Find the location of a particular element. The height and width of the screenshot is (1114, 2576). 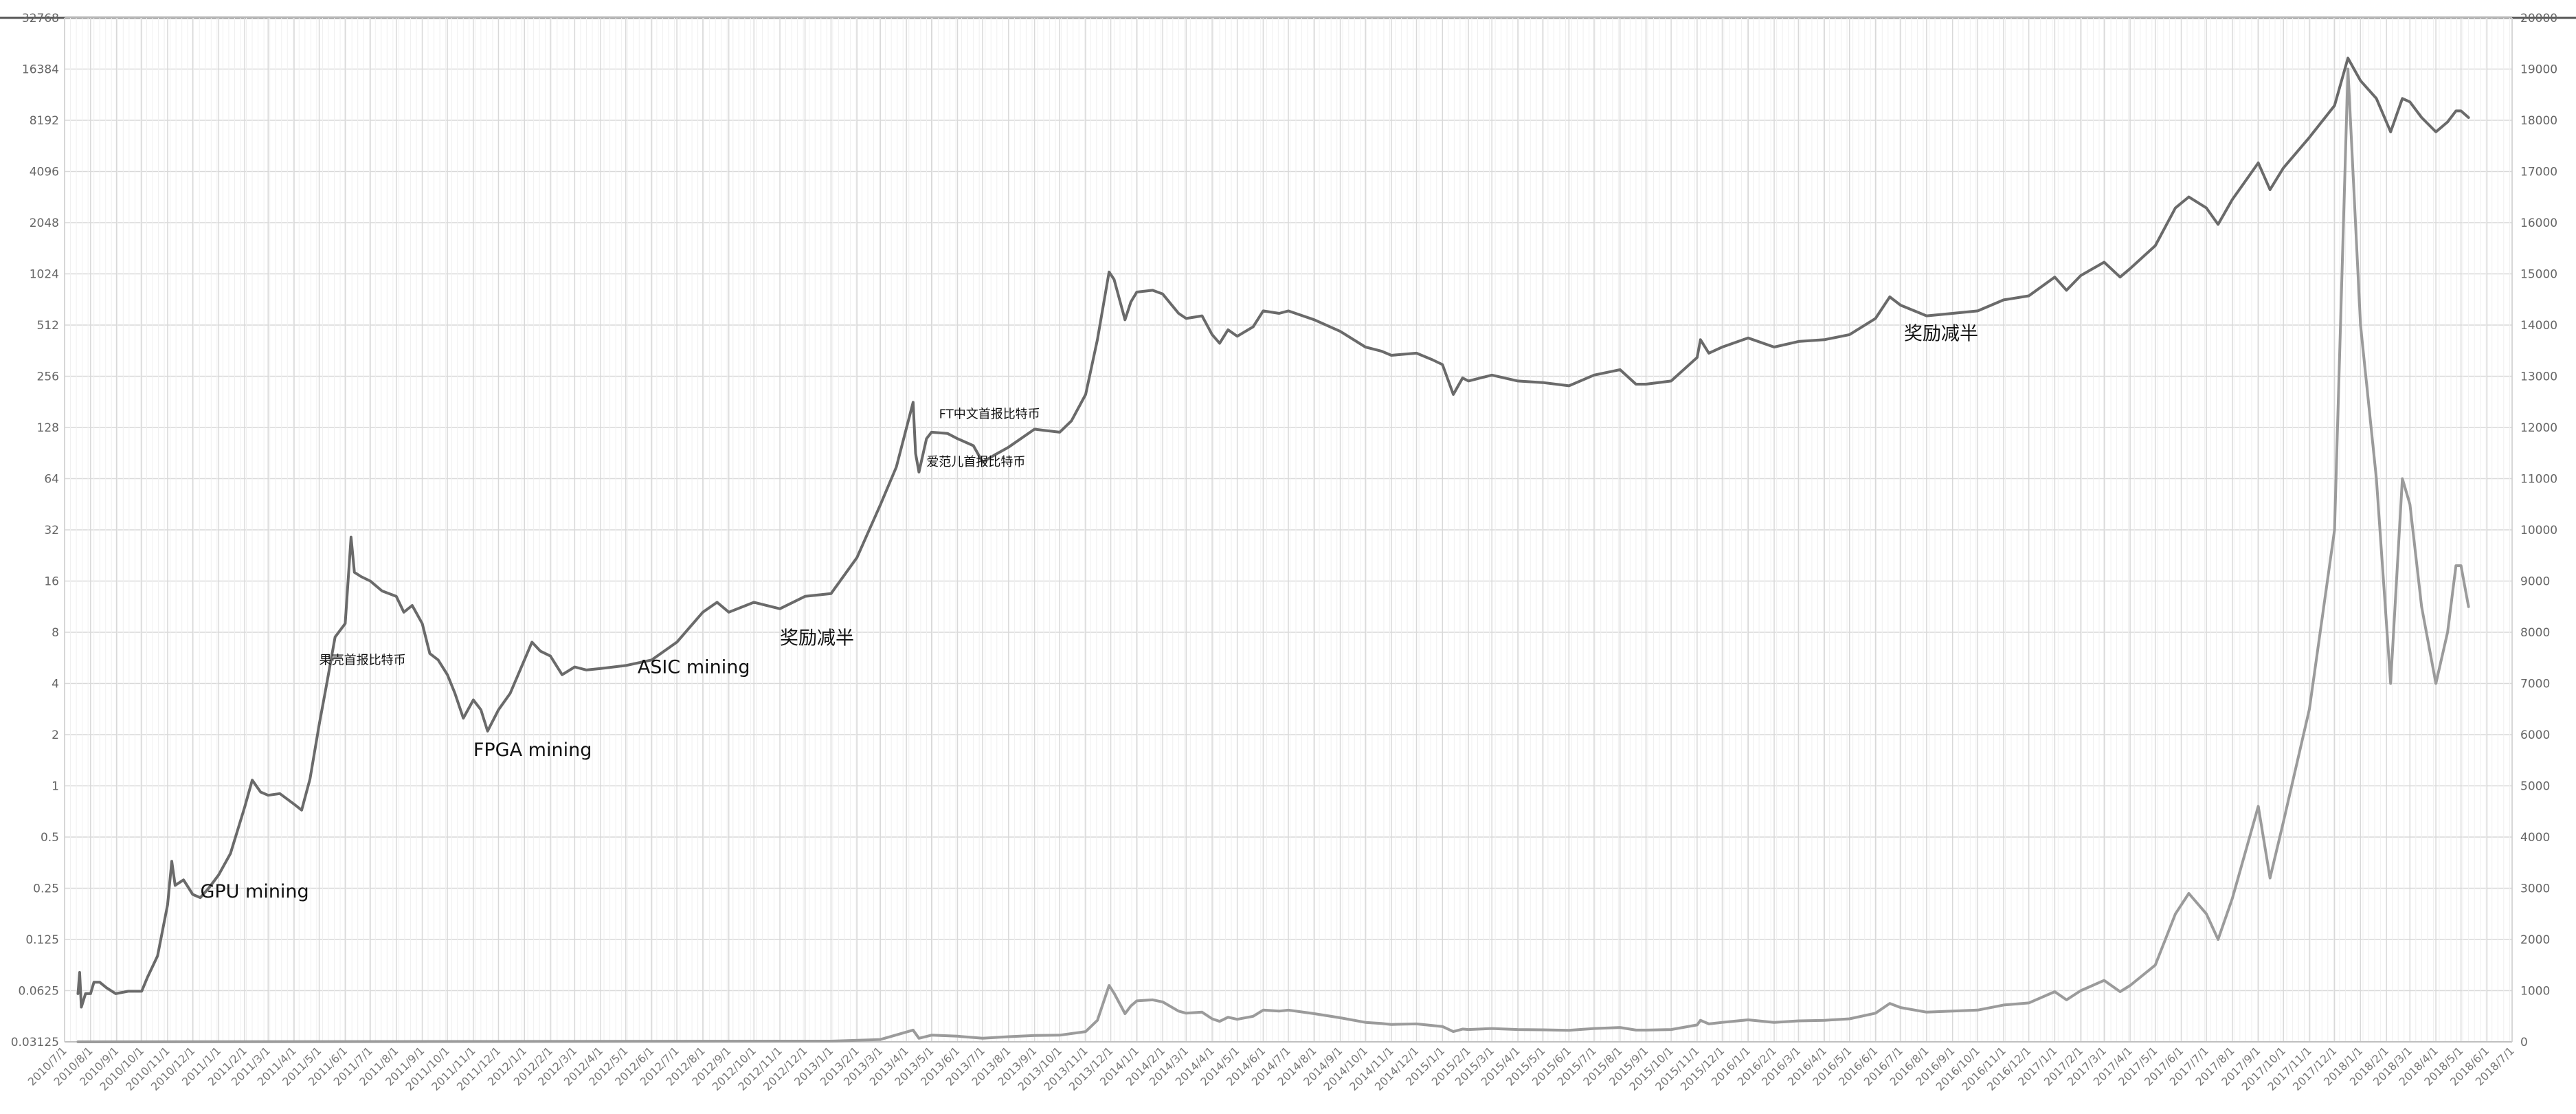

left-tick-label: 256 is located at coordinates (48, 377).